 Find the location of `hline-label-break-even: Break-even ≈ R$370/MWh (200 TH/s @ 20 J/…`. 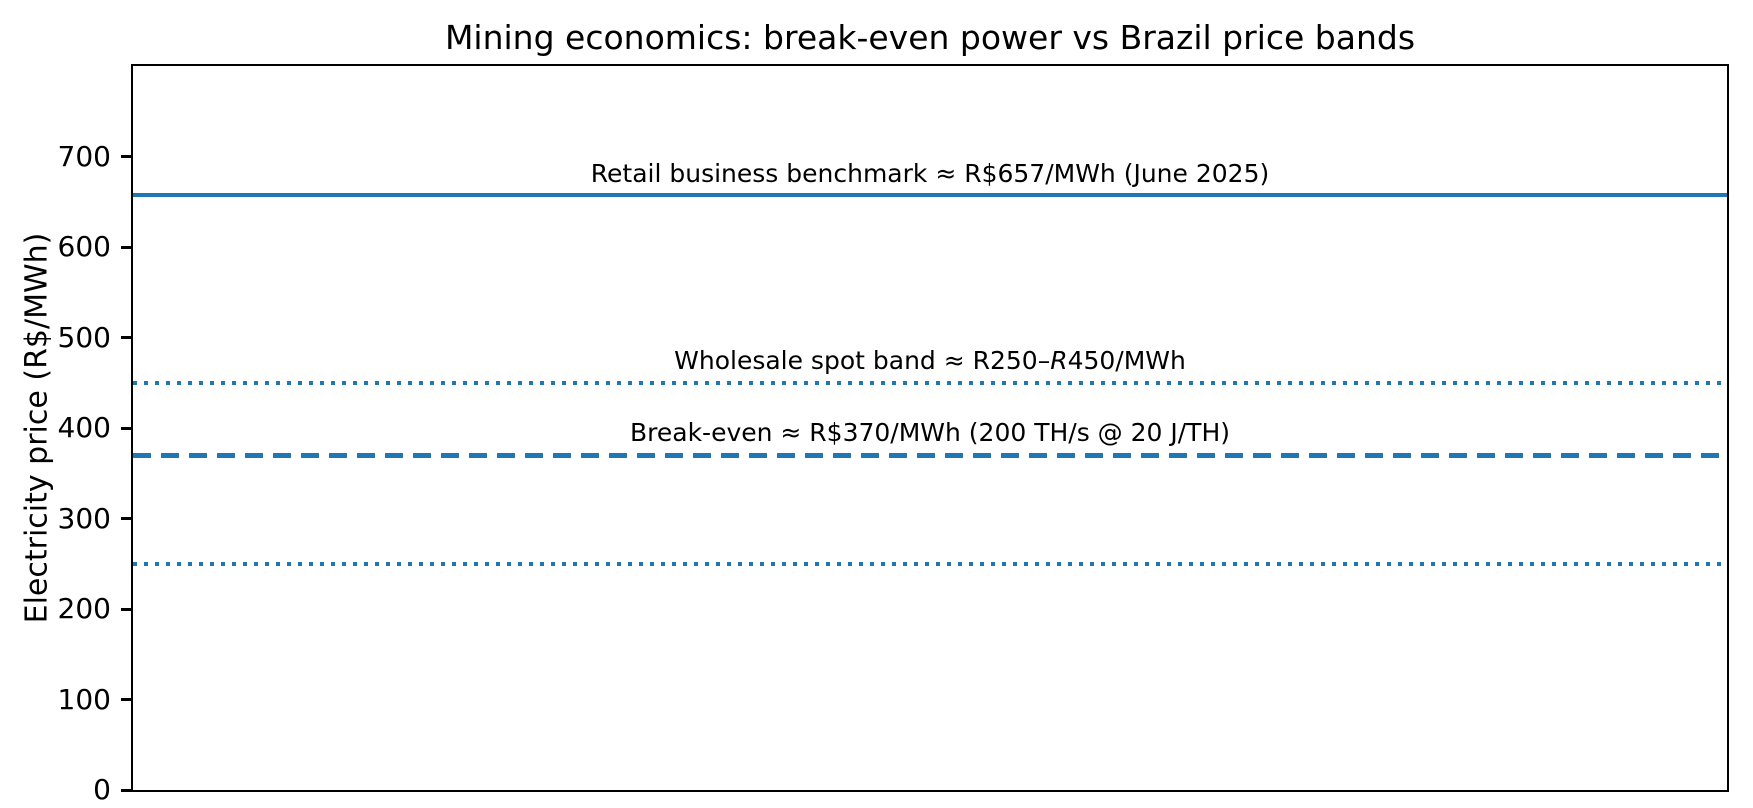

hline-label-break-even: Break-even ≈ R$370/MWh (200 TH/s @ 20 J/… is located at coordinates (930, 433).